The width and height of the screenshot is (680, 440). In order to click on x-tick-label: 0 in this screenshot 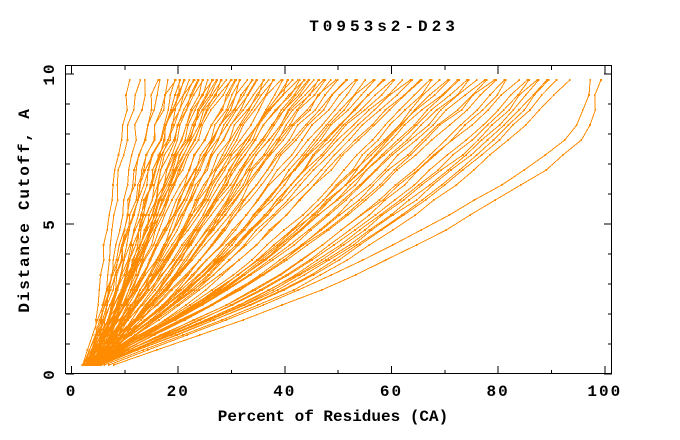, I will do `click(72, 392)`.